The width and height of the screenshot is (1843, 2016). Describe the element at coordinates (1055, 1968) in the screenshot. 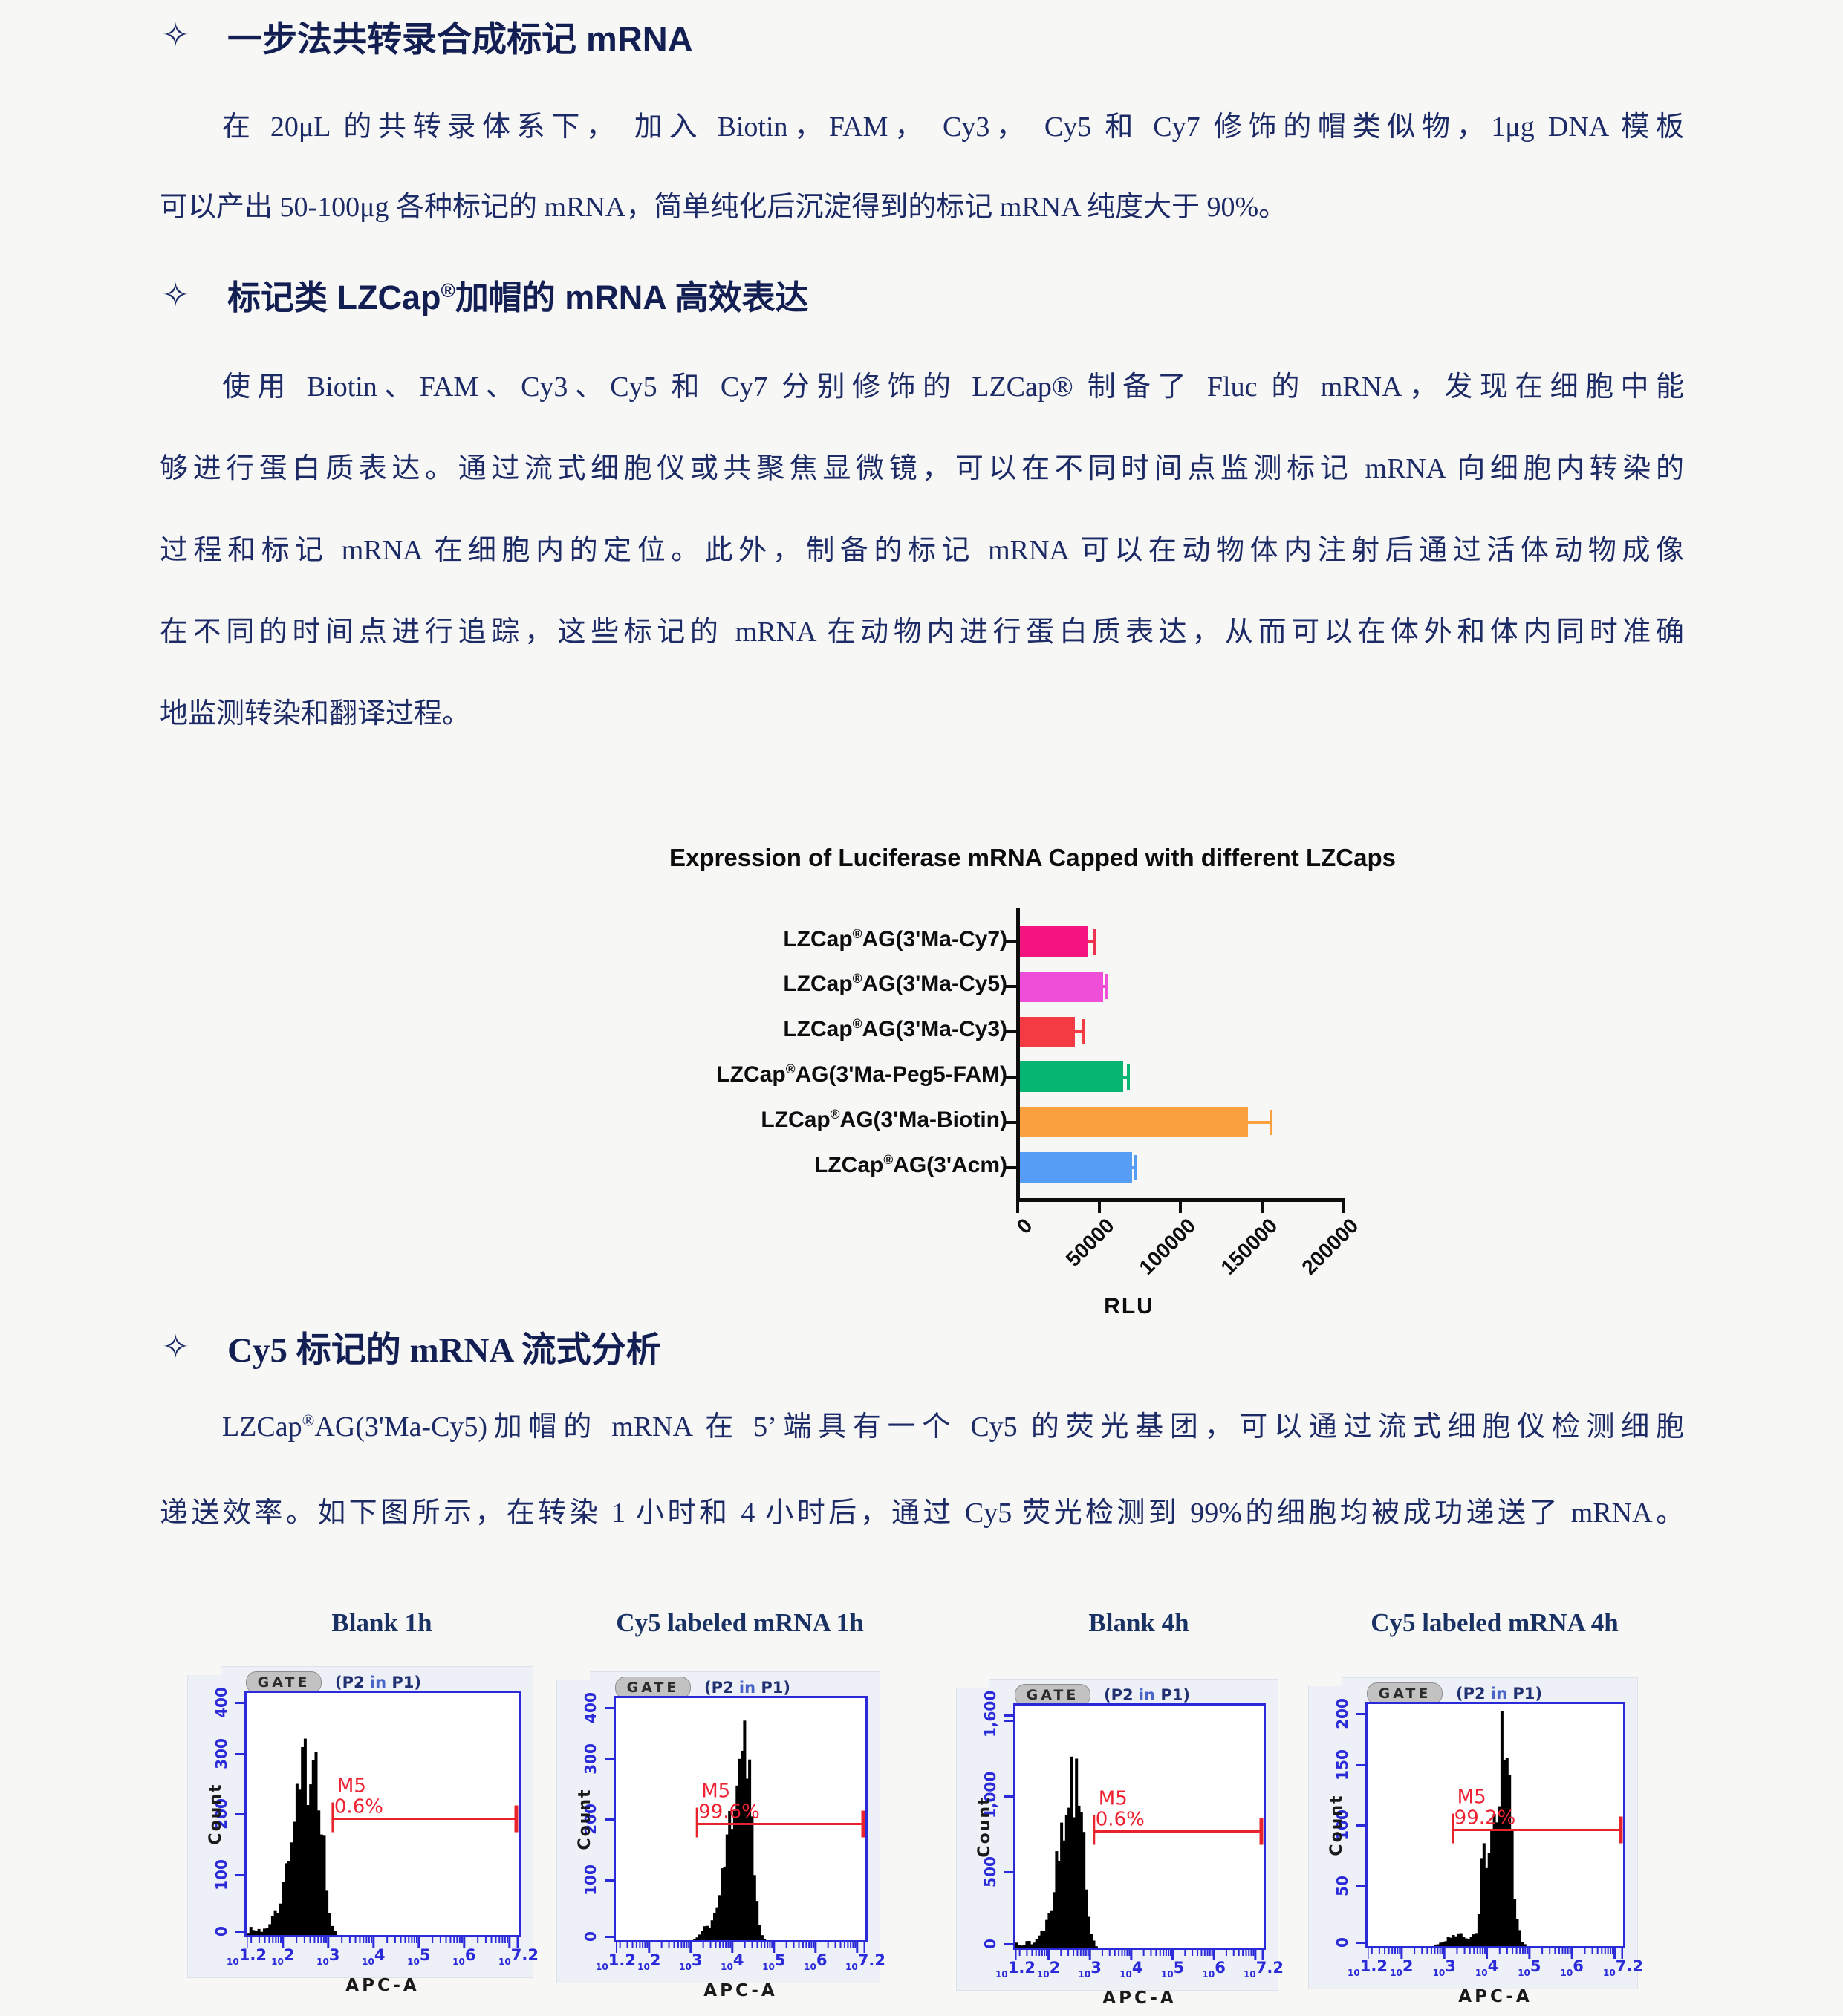

I see `log-exponent: 2` at that location.